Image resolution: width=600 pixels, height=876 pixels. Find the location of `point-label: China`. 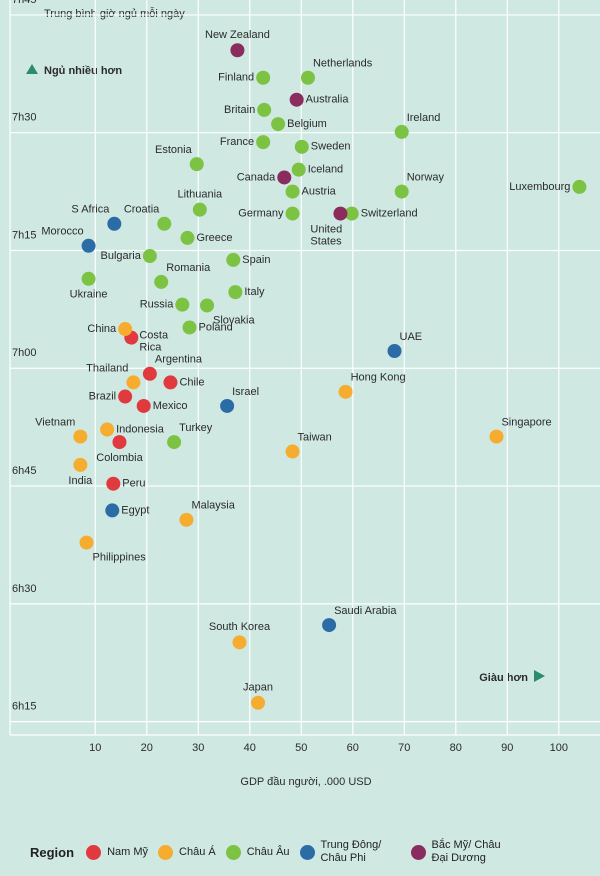

point-label: China is located at coordinates (102, 329).